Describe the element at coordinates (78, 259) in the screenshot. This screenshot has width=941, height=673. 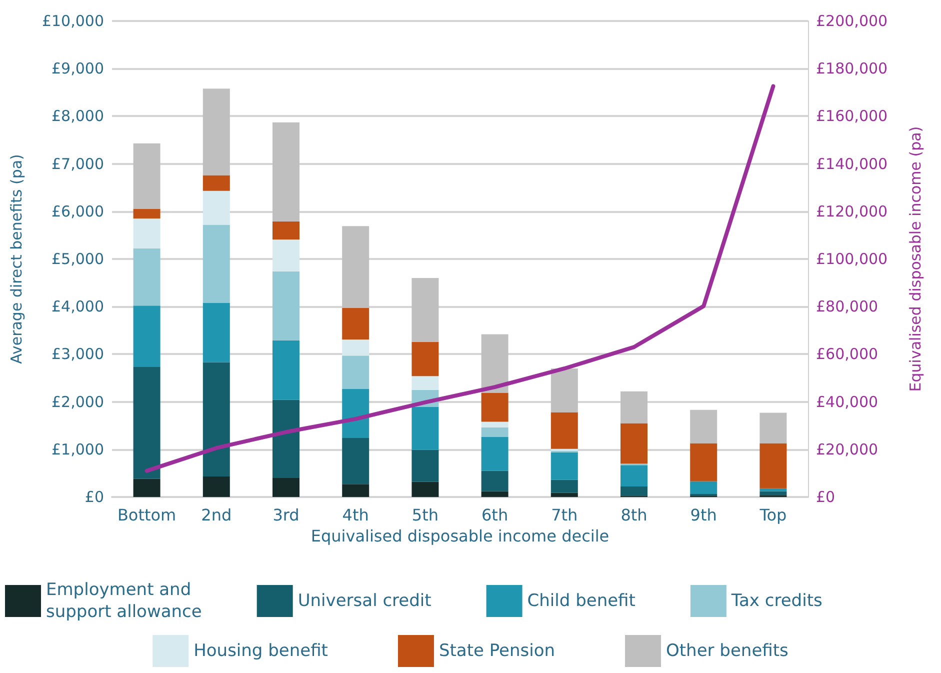
I see `y-tick-label: £5,000` at that location.